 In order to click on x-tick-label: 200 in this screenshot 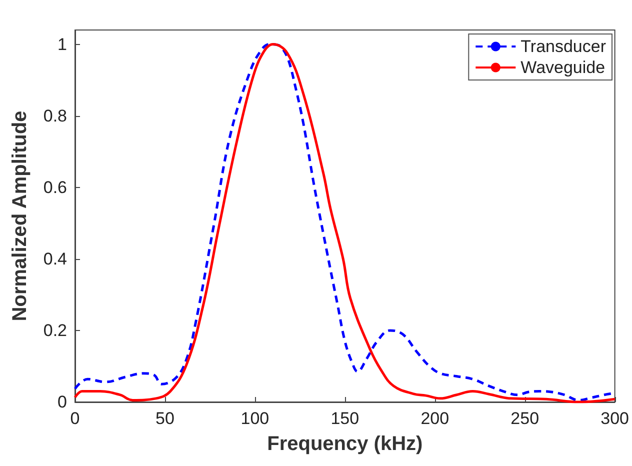, I will do `click(435, 418)`.